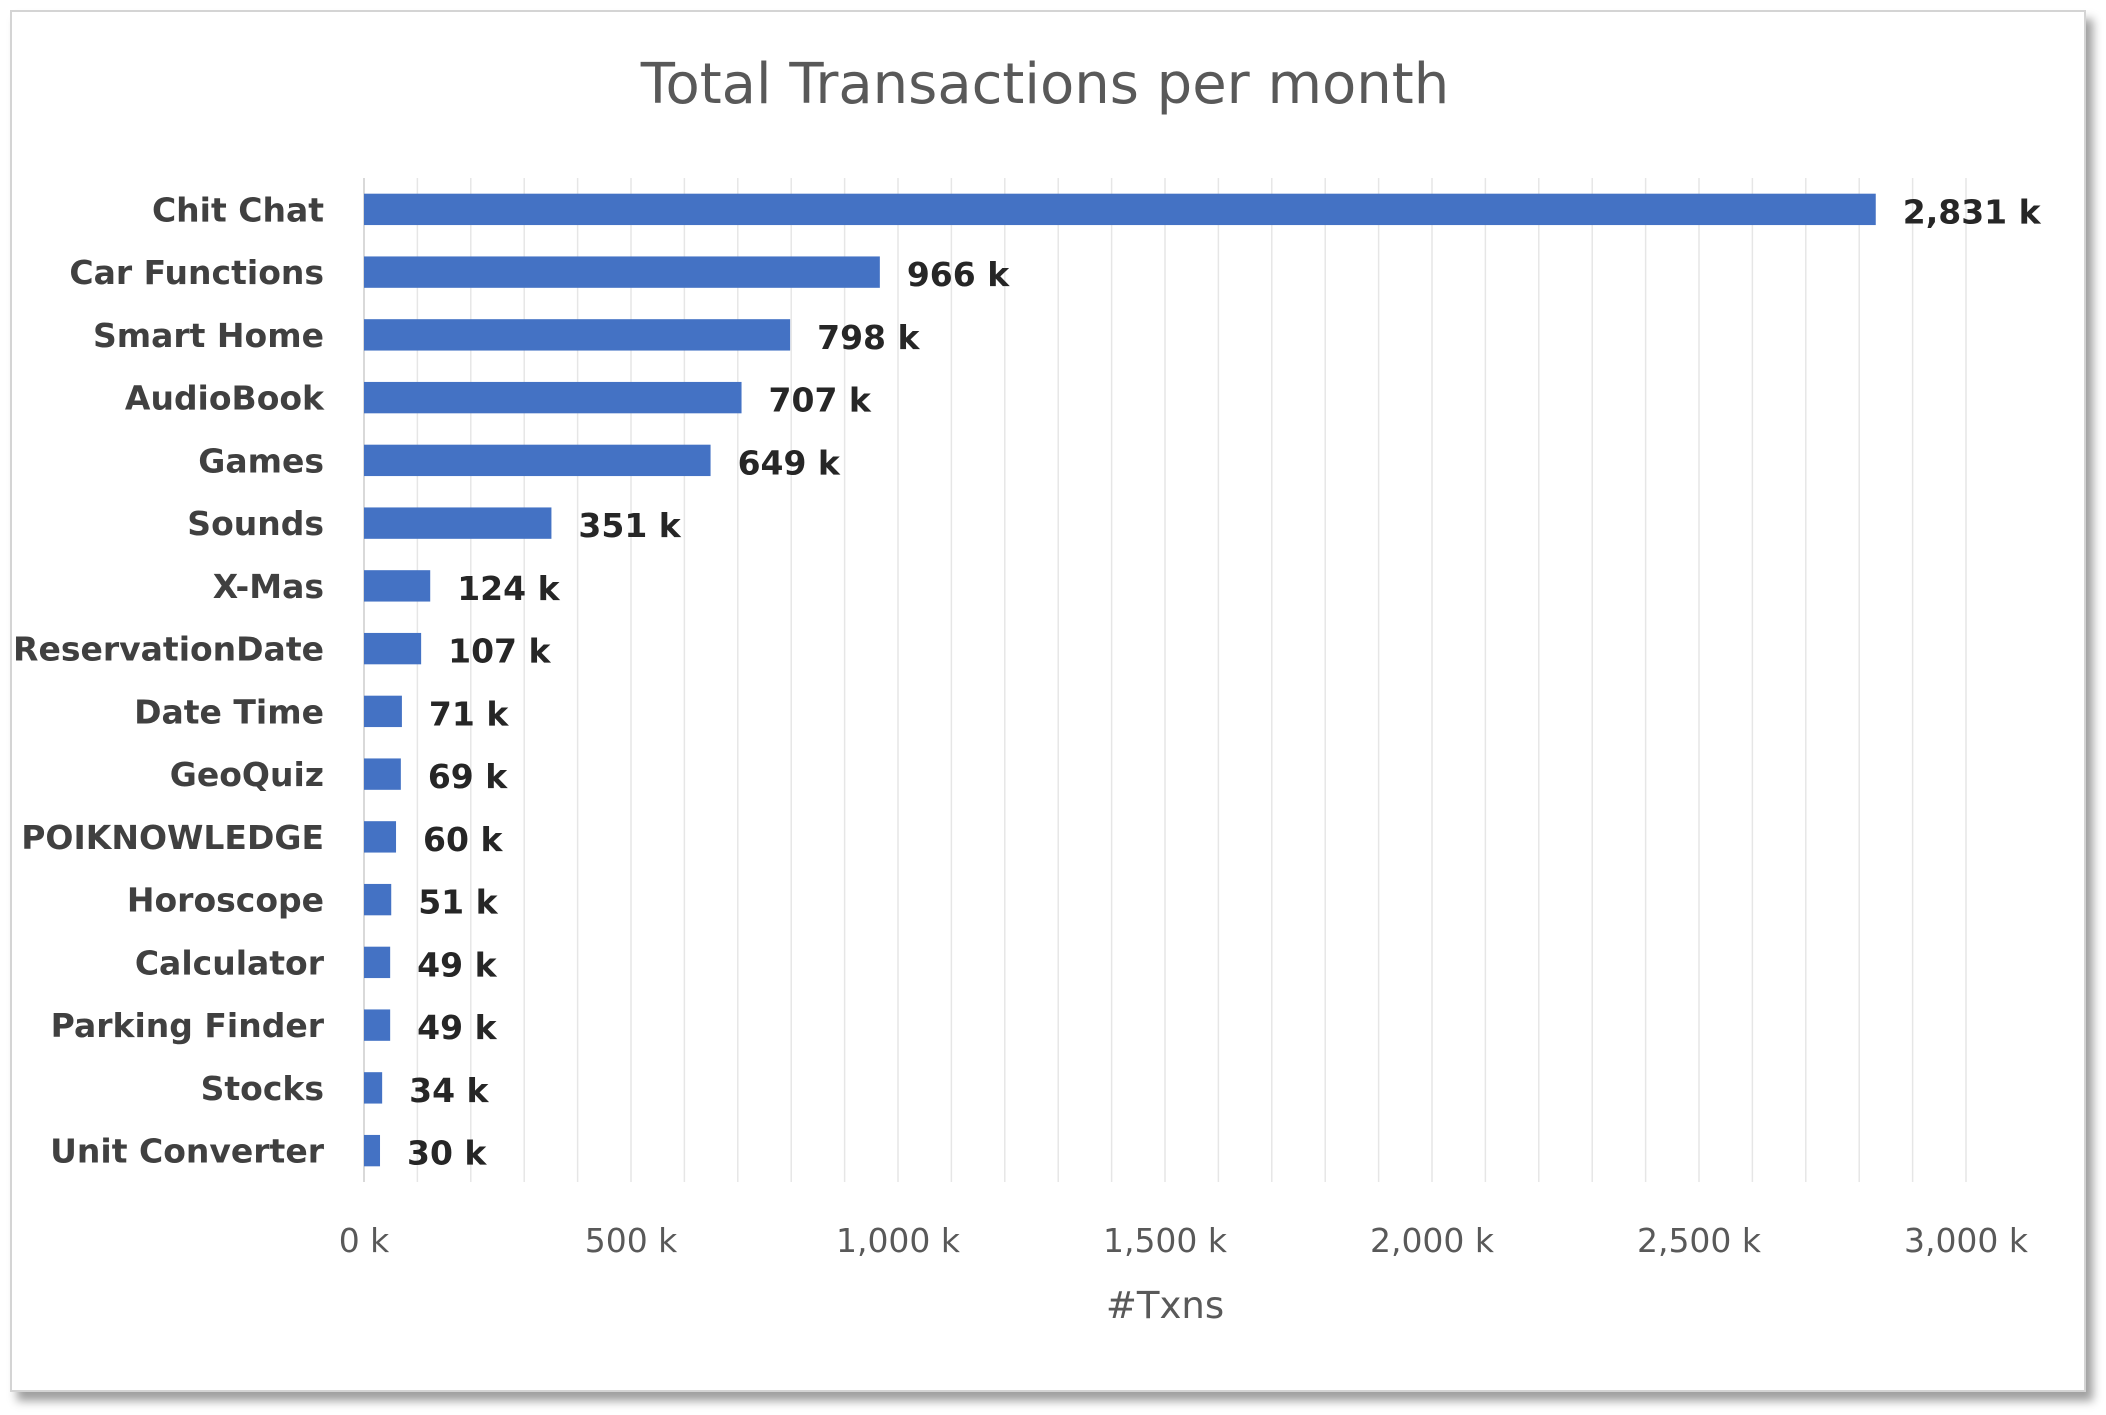  Describe the element at coordinates (789, 462) in the screenshot. I see `data-label: 649 k` at that location.